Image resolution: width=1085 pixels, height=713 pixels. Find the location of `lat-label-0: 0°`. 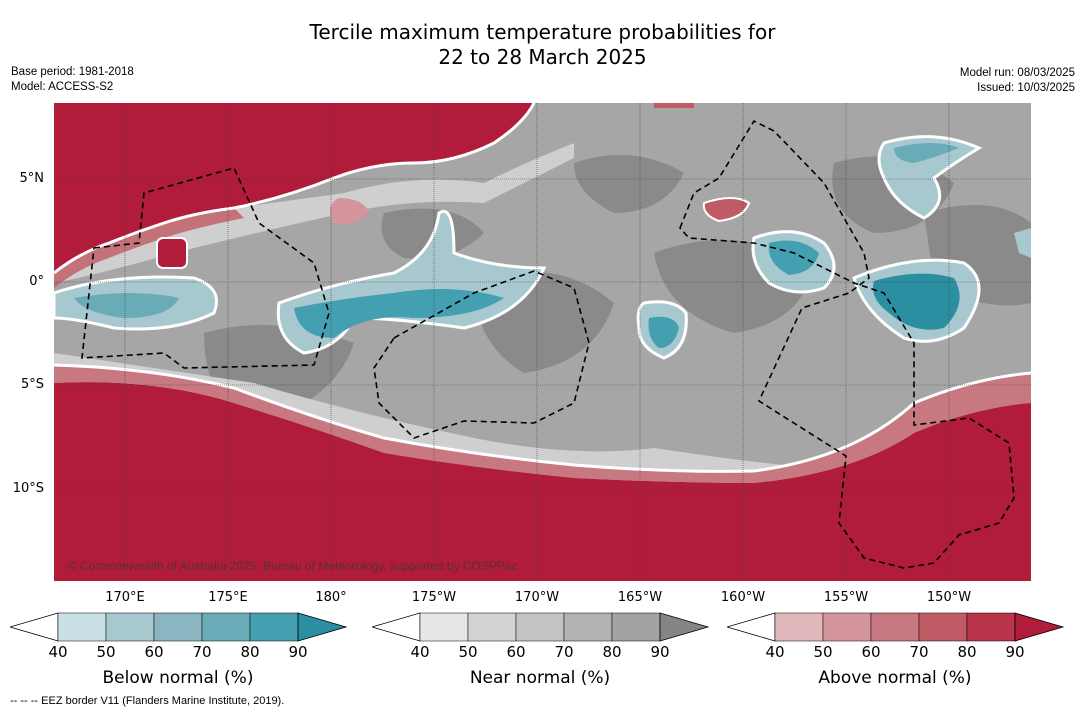

lat-label-0: 0° is located at coordinates (36, 281).